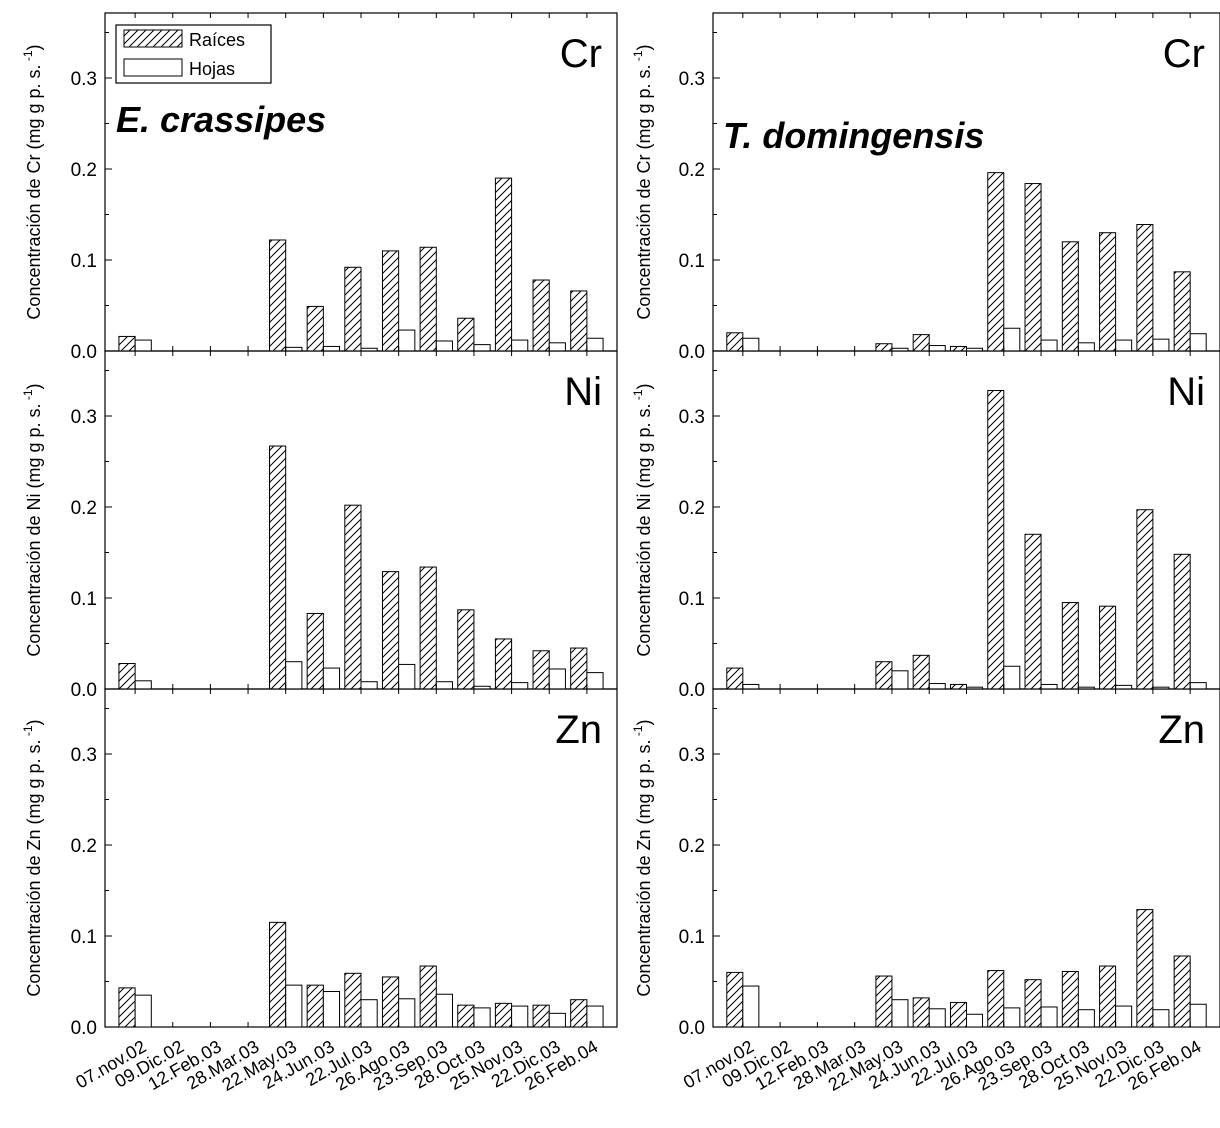 This screenshot has width=1220, height=1128. Describe the element at coordinates (34, 867) in the screenshot. I see `y-axis-label-main: Concentración de Zn (mg g p. s.` at that location.